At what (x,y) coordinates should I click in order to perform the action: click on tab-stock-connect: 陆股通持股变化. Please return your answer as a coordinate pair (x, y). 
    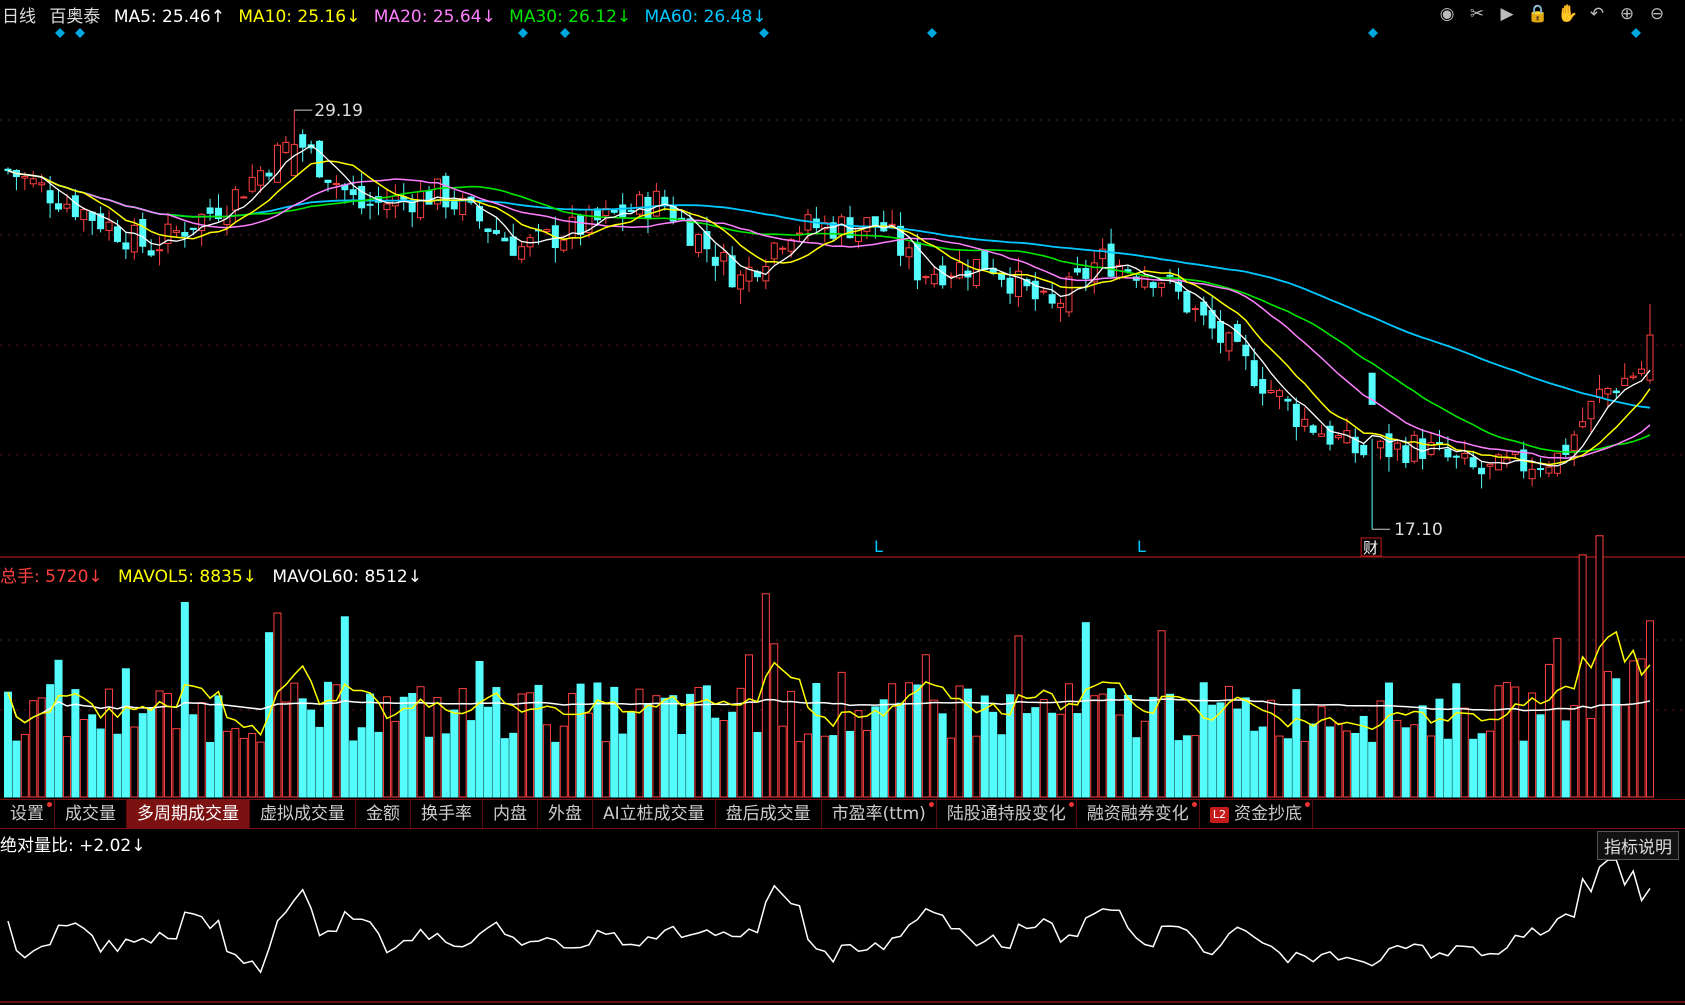
    Looking at the image, I should click on (1007, 814).